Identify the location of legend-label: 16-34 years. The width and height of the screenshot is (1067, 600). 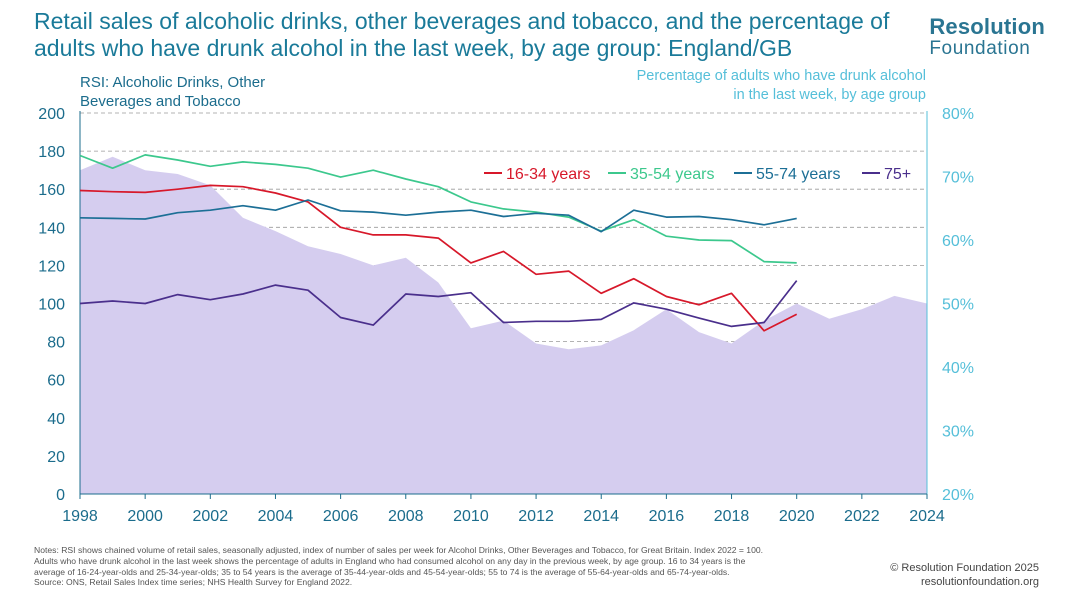
(548, 174).